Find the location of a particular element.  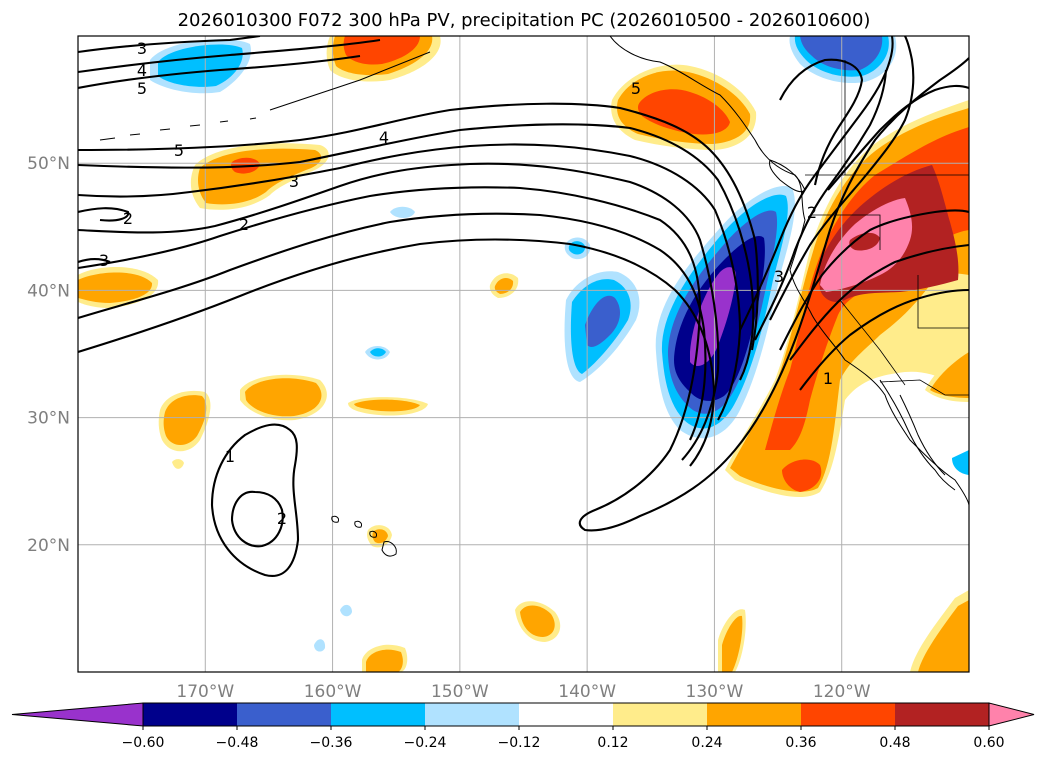

lat-tick-label: 20°N is located at coordinates (48, 546).